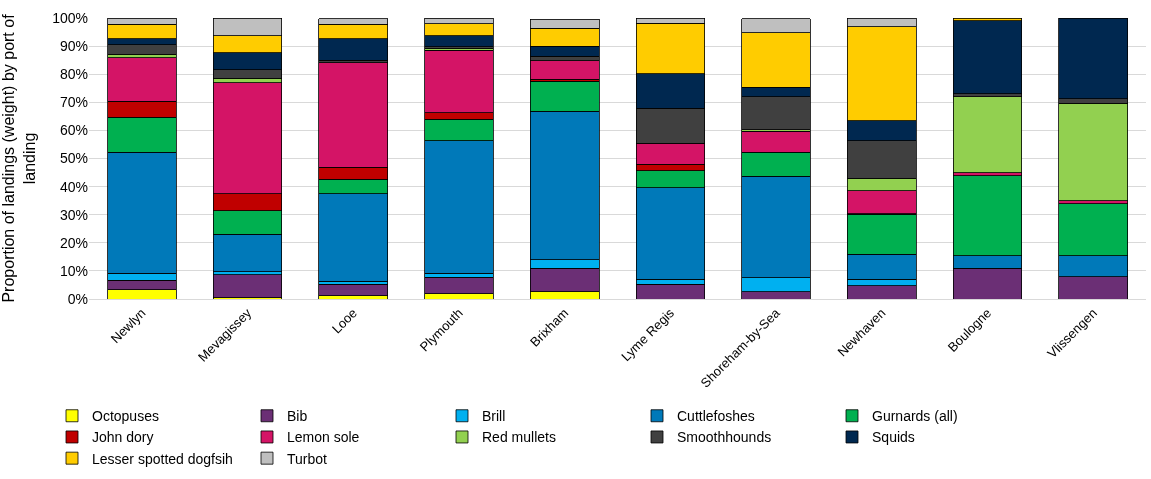  Describe the element at coordinates (307, 458) in the screenshot. I see `legend-label: Turbot` at that location.